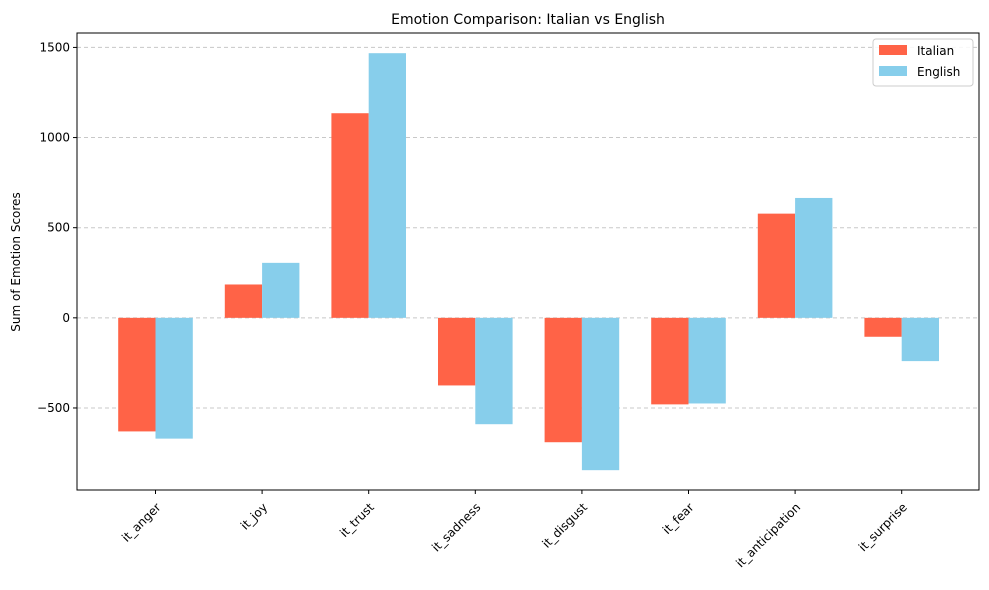 Image resolution: width=989 pixels, height=590 pixels. I want to click on bar-english-it_trust, so click(387, 185).